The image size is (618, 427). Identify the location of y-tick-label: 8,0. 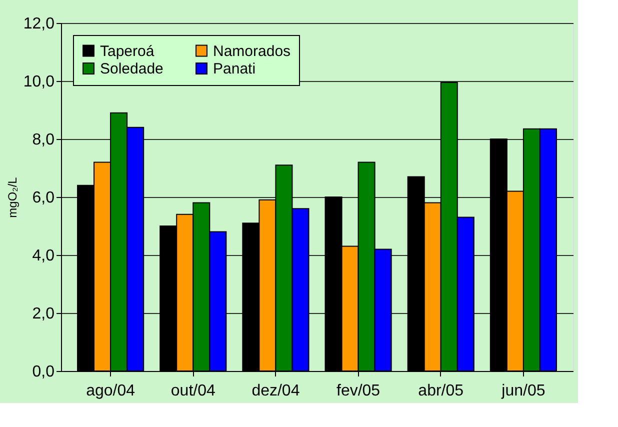
(43, 140).